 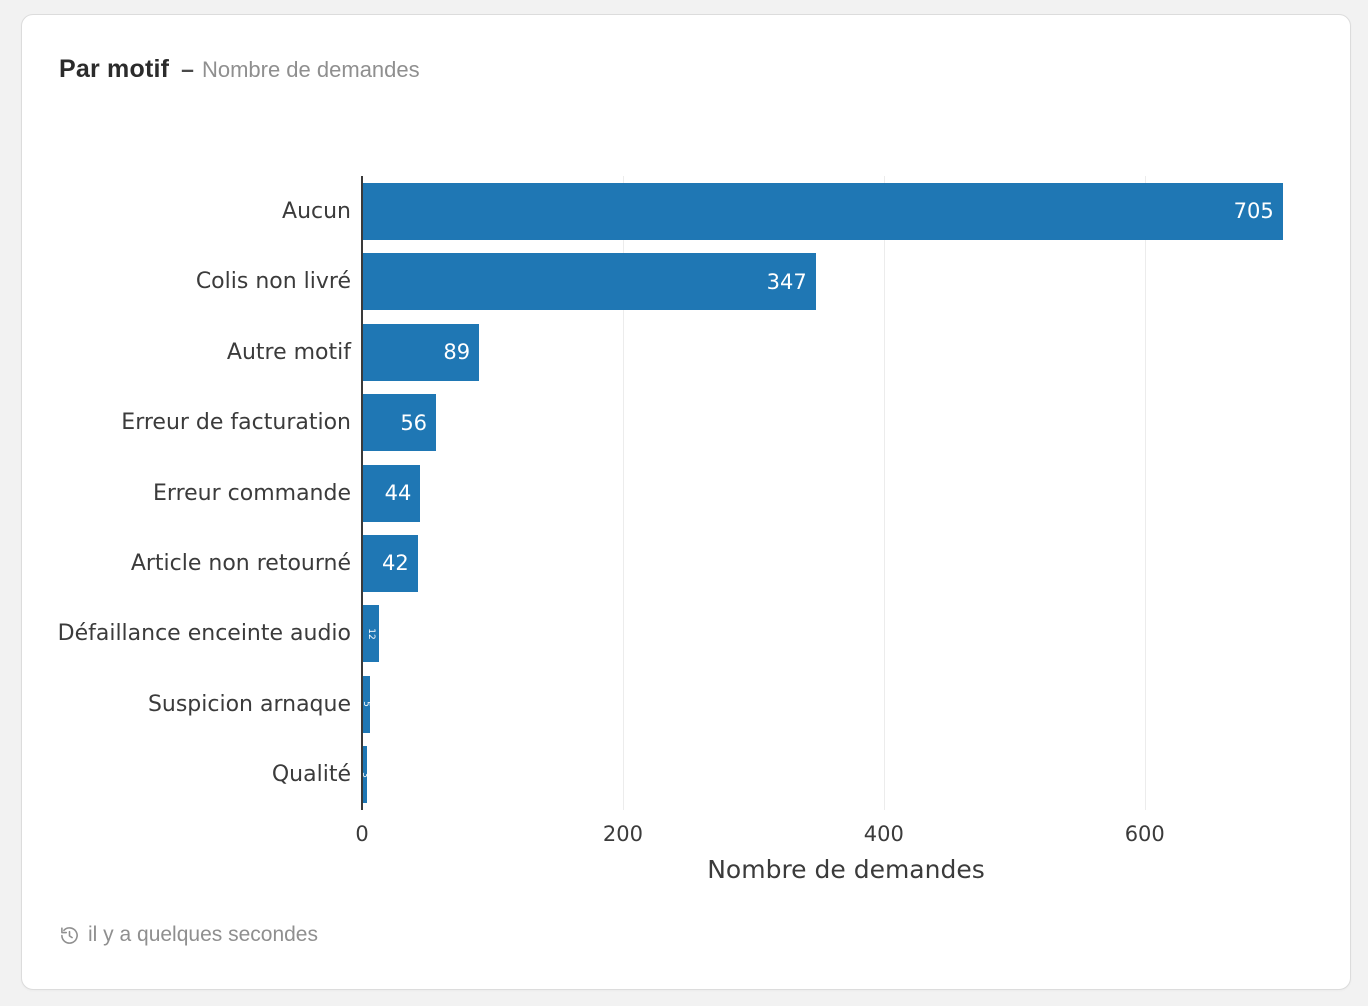 I want to click on bar-value-label: 42, so click(x=395, y=563).